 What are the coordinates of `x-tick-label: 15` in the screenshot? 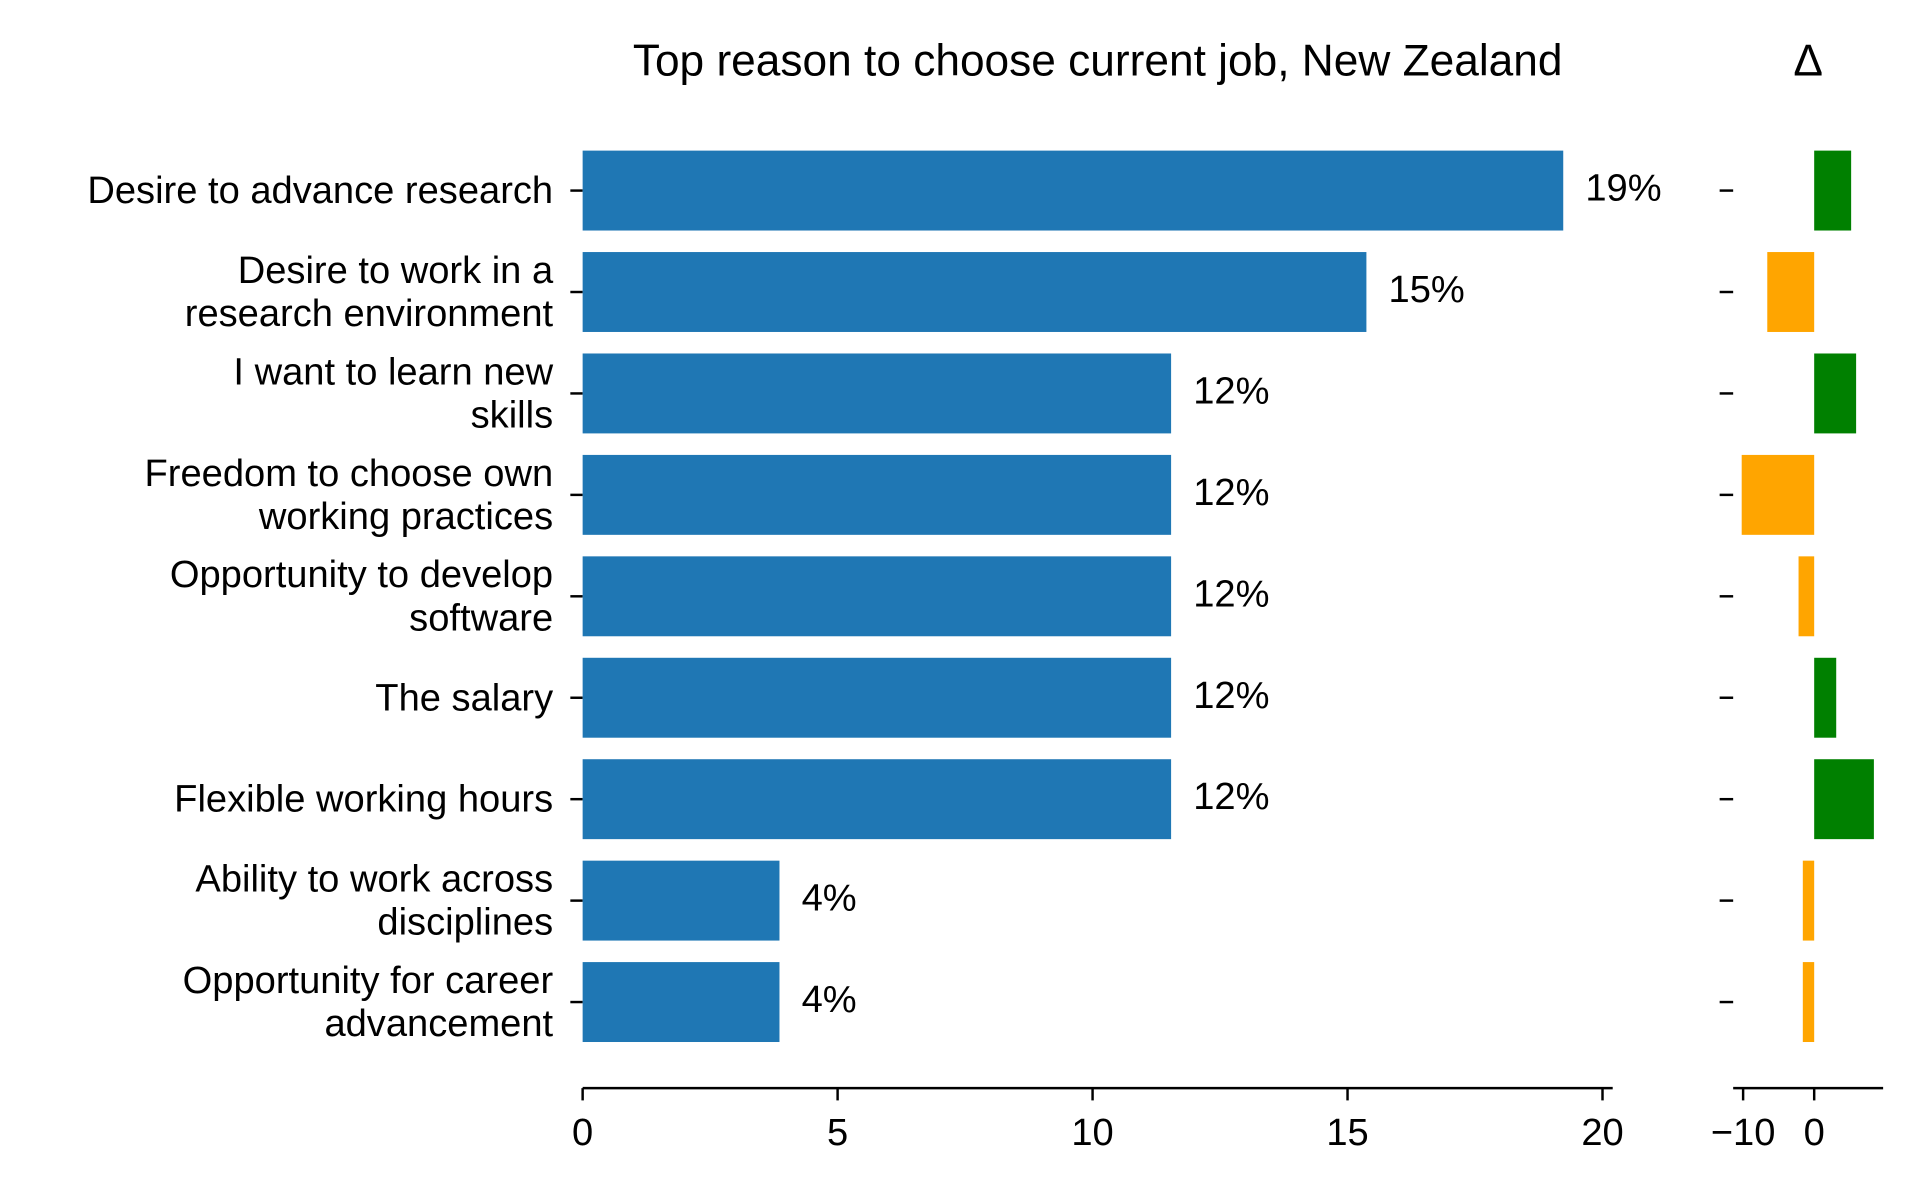 It's located at (1347, 1133).